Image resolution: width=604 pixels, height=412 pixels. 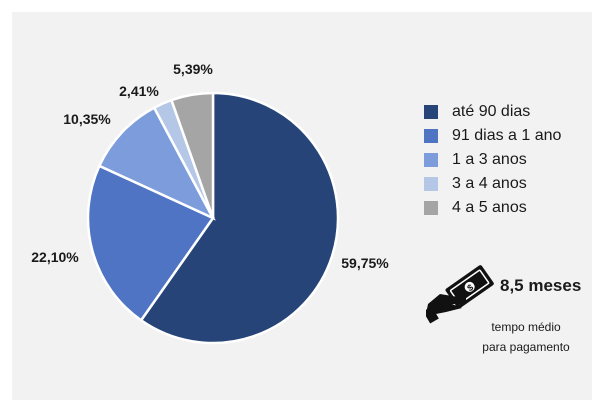 I want to click on kpi-caption: tempo médio para pagamento, so click(x=526, y=337).